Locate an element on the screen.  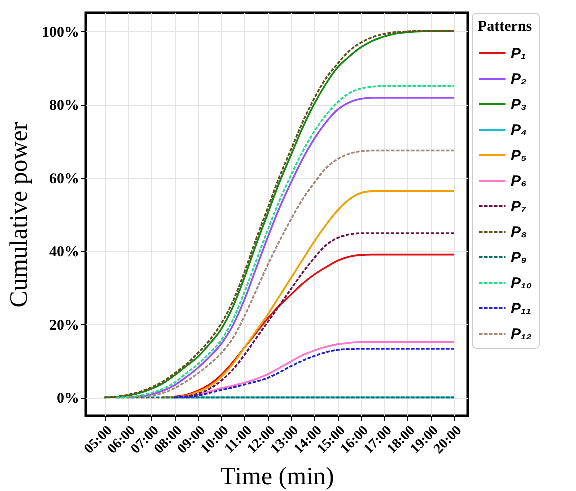
y-tick-label: 100% is located at coordinates (61, 32).